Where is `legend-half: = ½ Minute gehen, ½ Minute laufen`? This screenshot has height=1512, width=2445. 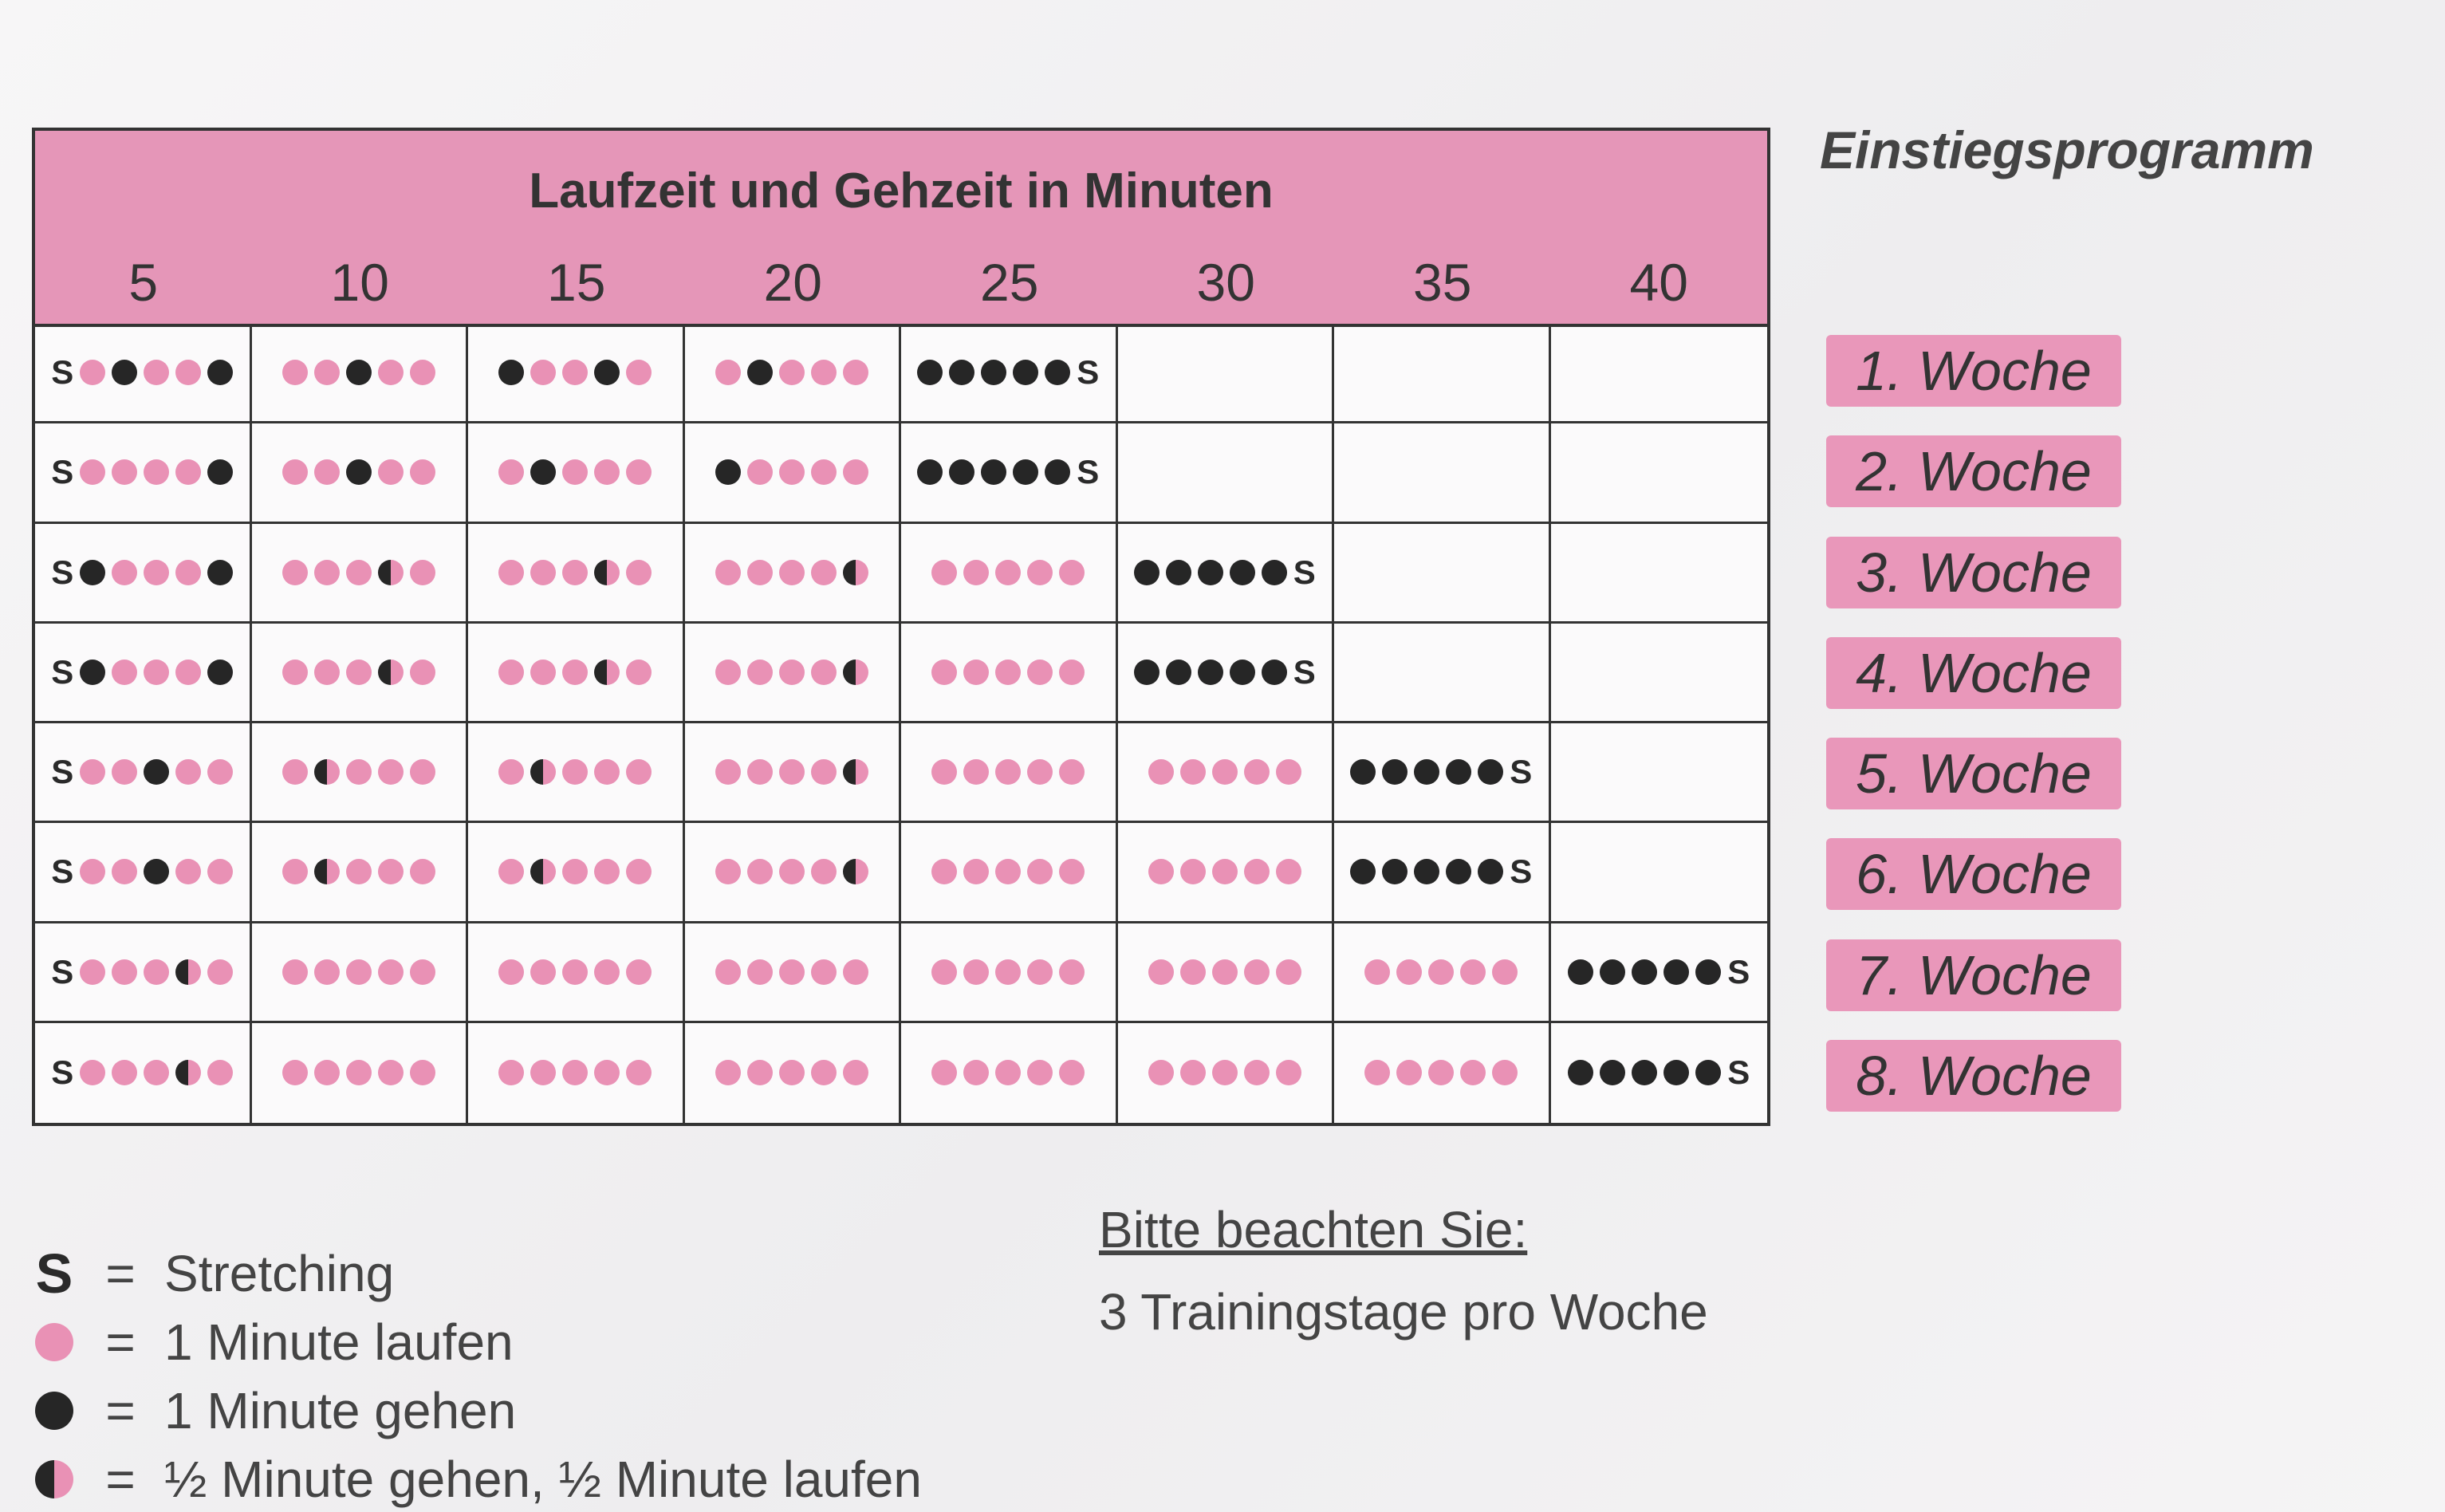 legend-half: = ½ Minute gehen, ½ Minute laufen is located at coordinates (477, 1479).